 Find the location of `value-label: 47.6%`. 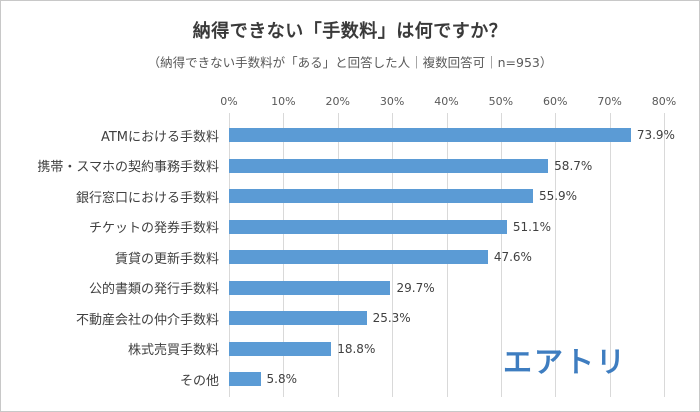

value-label: 47.6% is located at coordinates (512, 257).